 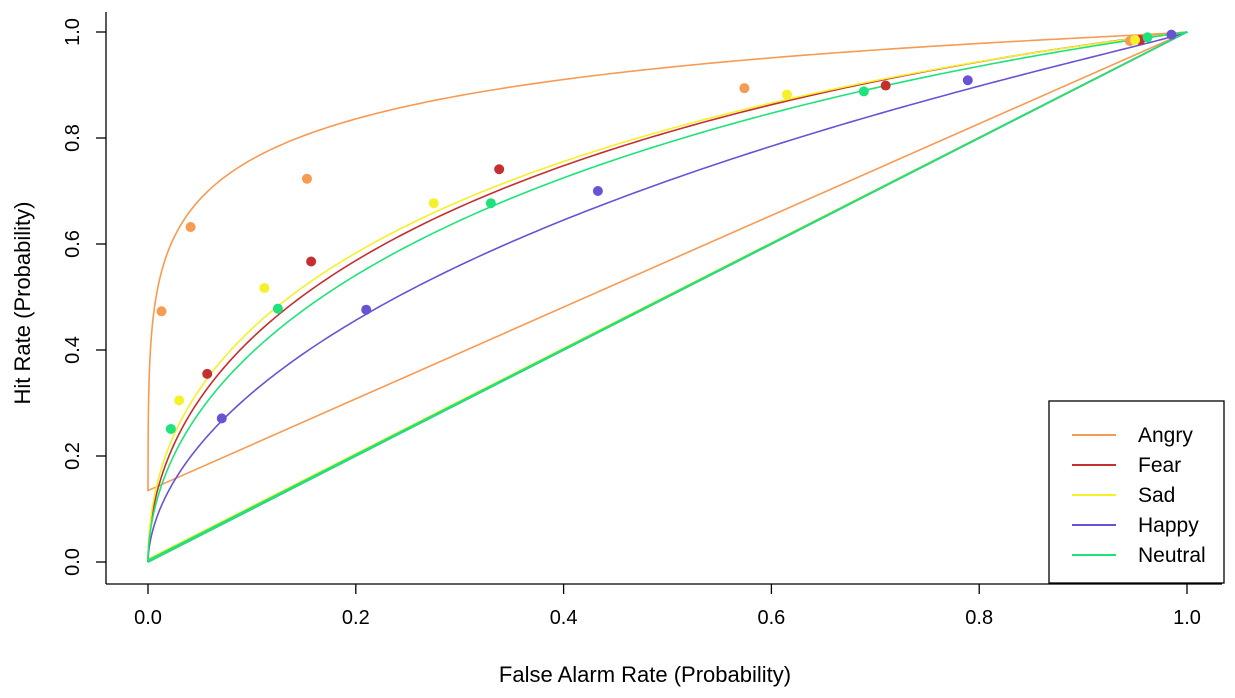 I want to click on y-tick-label: 0.0, so click(x=73, y=562).